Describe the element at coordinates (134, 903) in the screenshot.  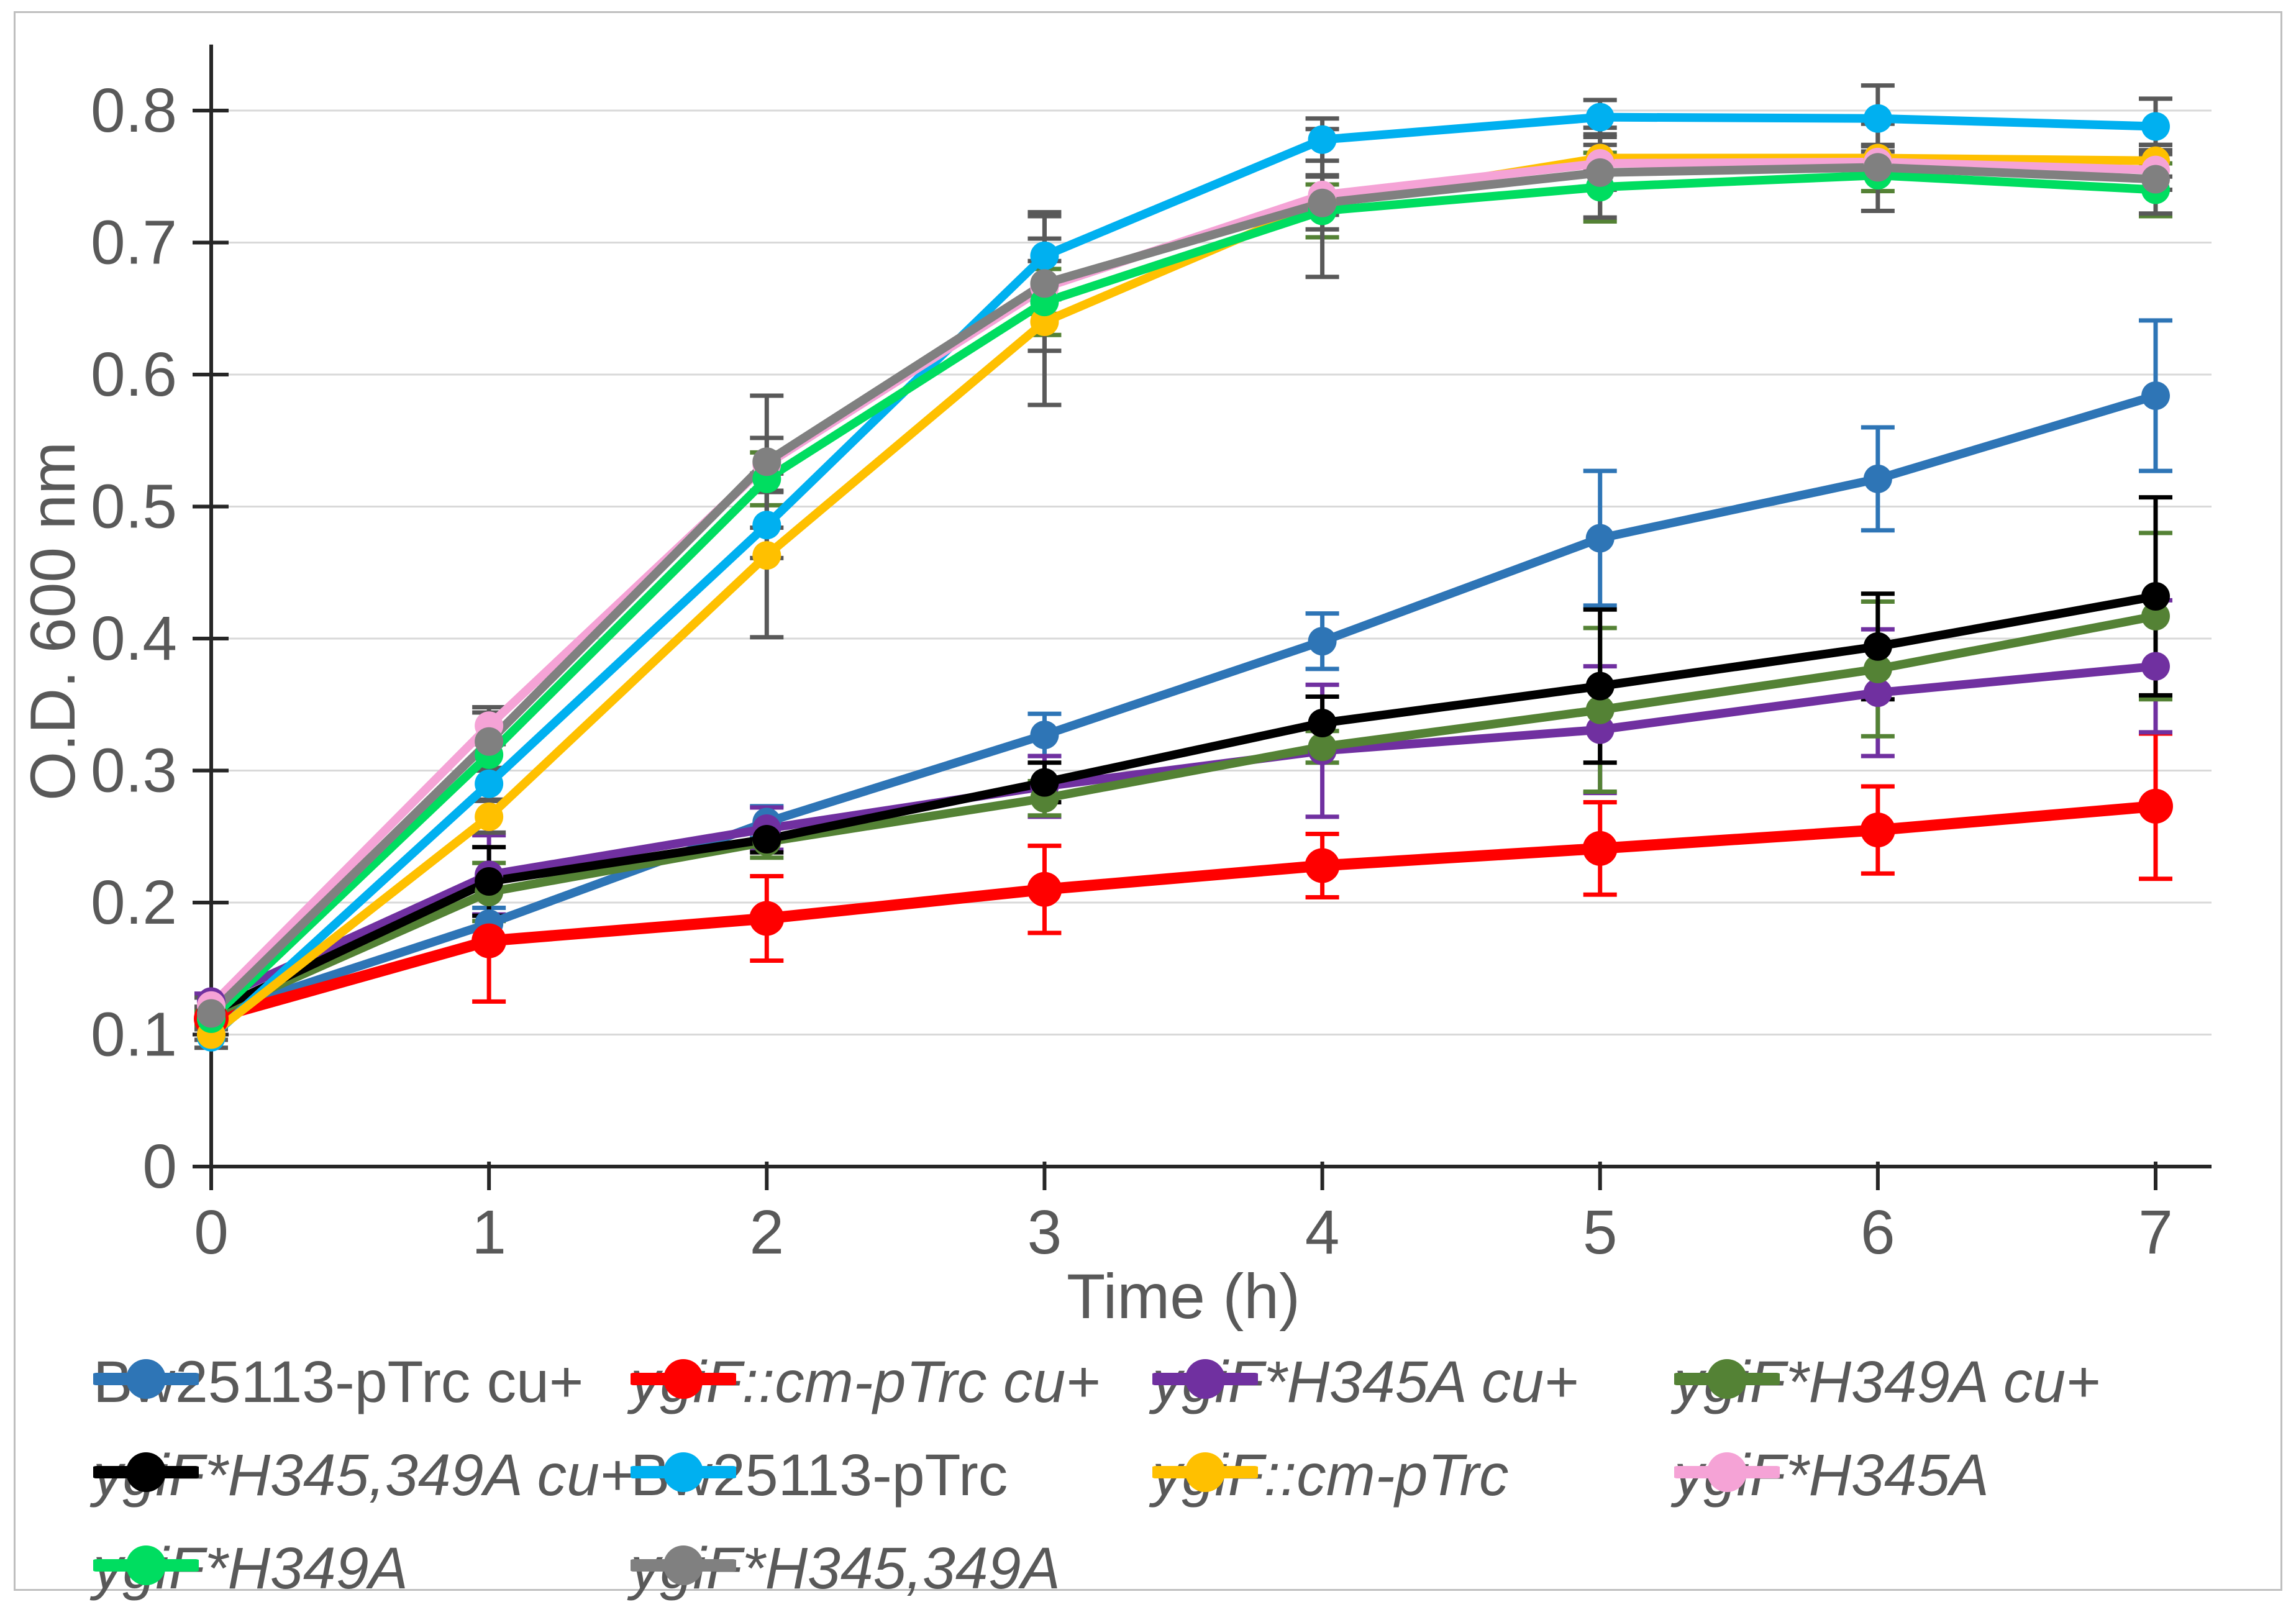
I see `y-tick-label: 0.2` at that location.